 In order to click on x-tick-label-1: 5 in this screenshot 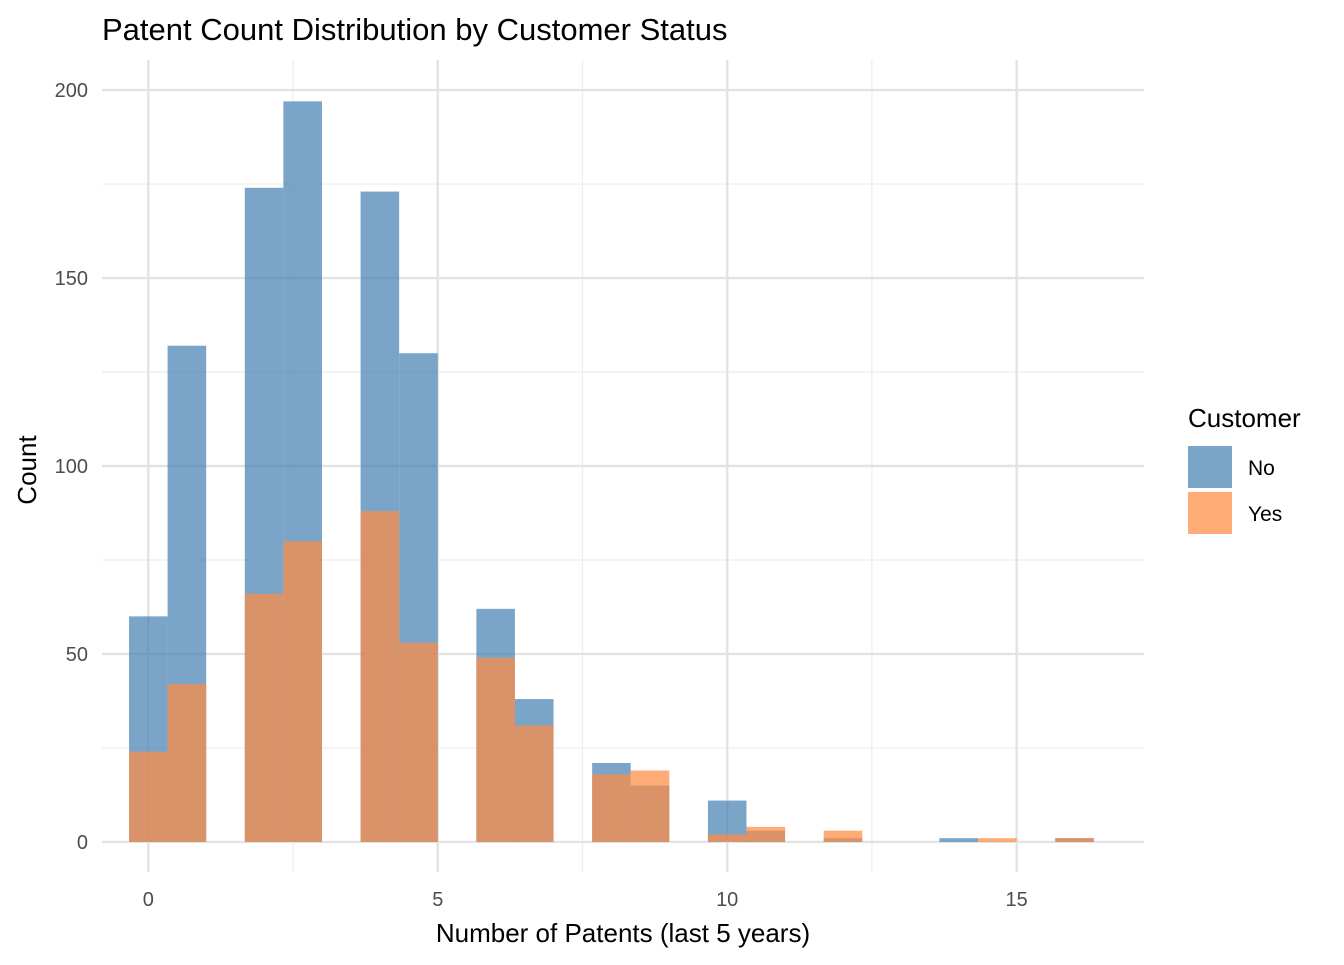, I will do `click(437, 900)`.